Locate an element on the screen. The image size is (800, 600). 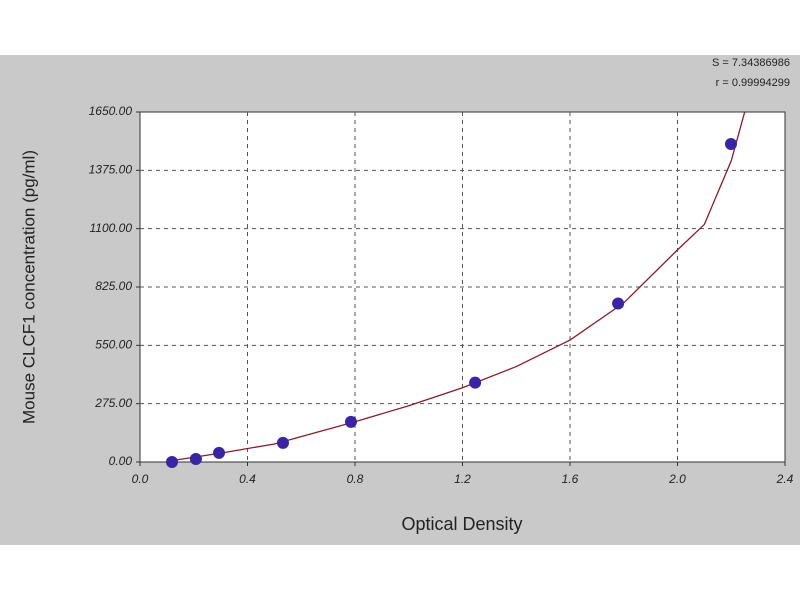
y-tick-label: 550.00 is located at coordinates (113, 345).